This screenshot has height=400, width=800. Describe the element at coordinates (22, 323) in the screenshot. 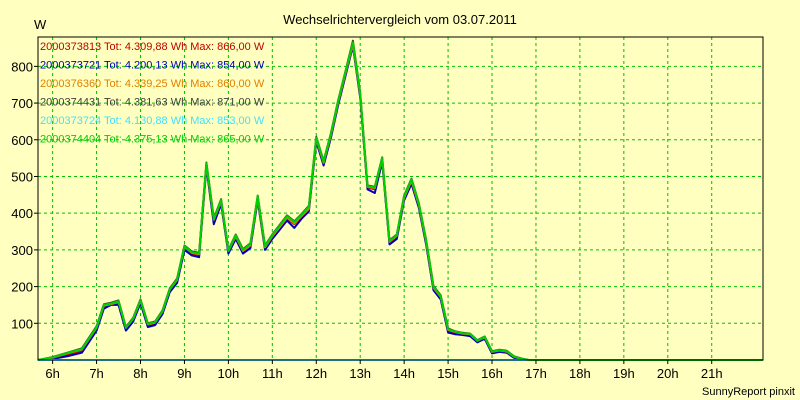

I see `y-tick-label: 100` at that location.